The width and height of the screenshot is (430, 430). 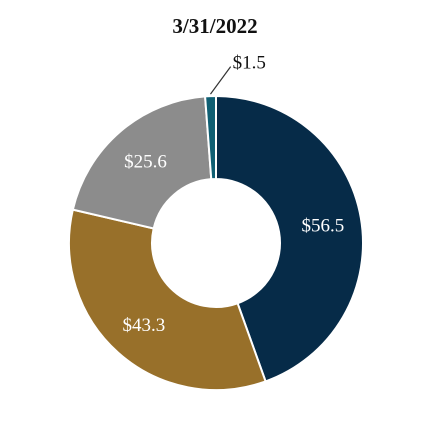 What do you see at coordinates (143, 325) in the screenshot?
I see `slice-label-1: $43.3` at bounding box center [143, 325].